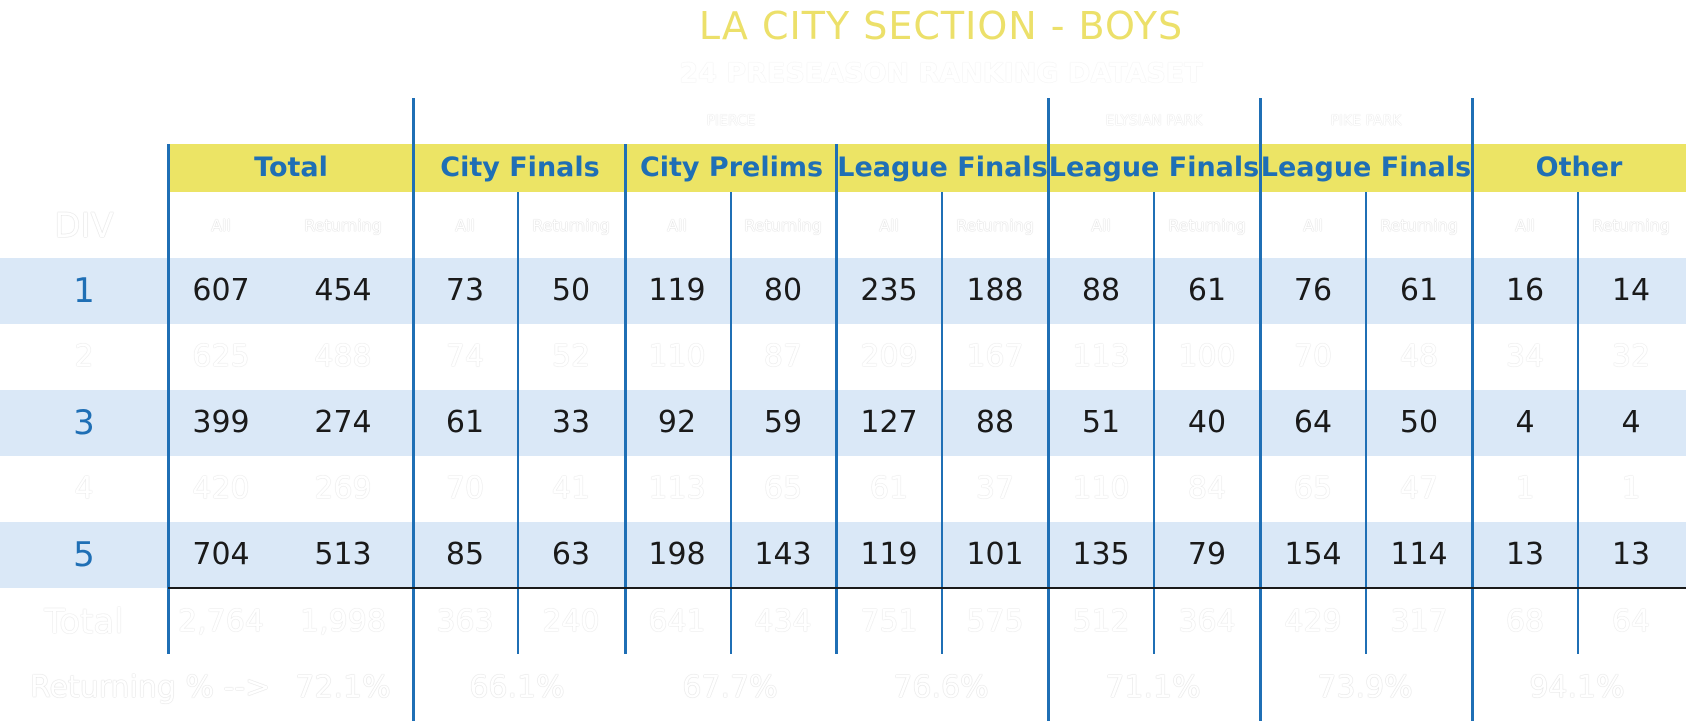 Image resolution: width=1686 pixels, height=721 pixels. What do you see at coordinates (941, 26) in the screenshot?
I see `page-title: LA CITY SECTION - BOYS` at bounding box center [941, 26].